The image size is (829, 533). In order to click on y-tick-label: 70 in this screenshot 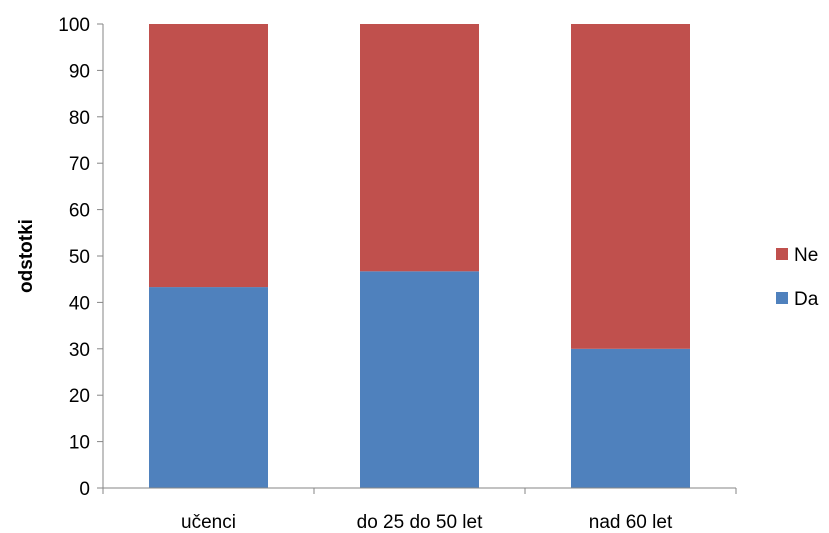, I will do `click(79, 164)`.